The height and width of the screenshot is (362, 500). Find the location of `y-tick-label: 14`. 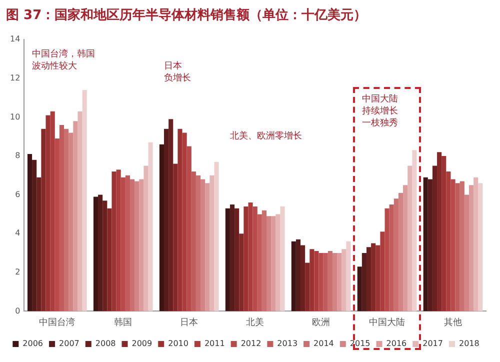

y-tick-label: 14 is located at coordinates (15, 39).